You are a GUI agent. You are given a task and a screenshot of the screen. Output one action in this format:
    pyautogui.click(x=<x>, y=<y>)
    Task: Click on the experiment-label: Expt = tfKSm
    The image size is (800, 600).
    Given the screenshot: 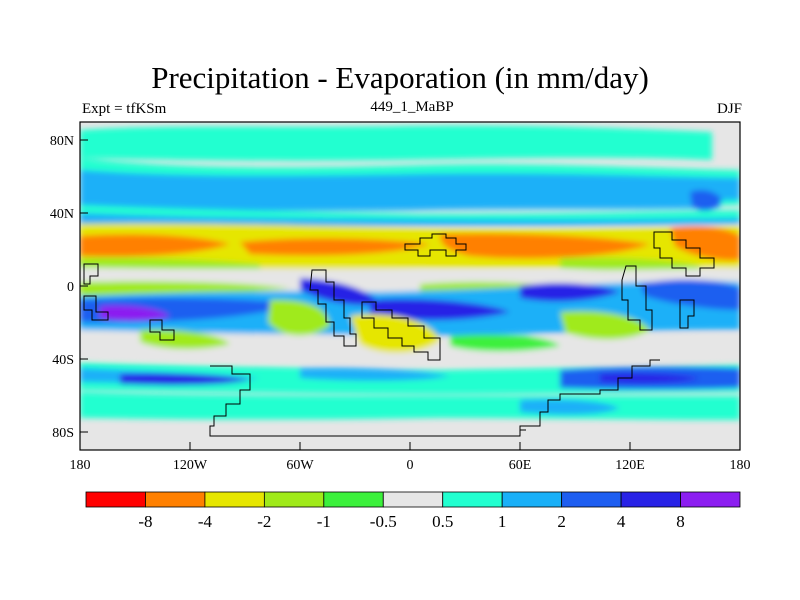 What is the action you would take?
    pyautogui.click(x=124, y=109)
    